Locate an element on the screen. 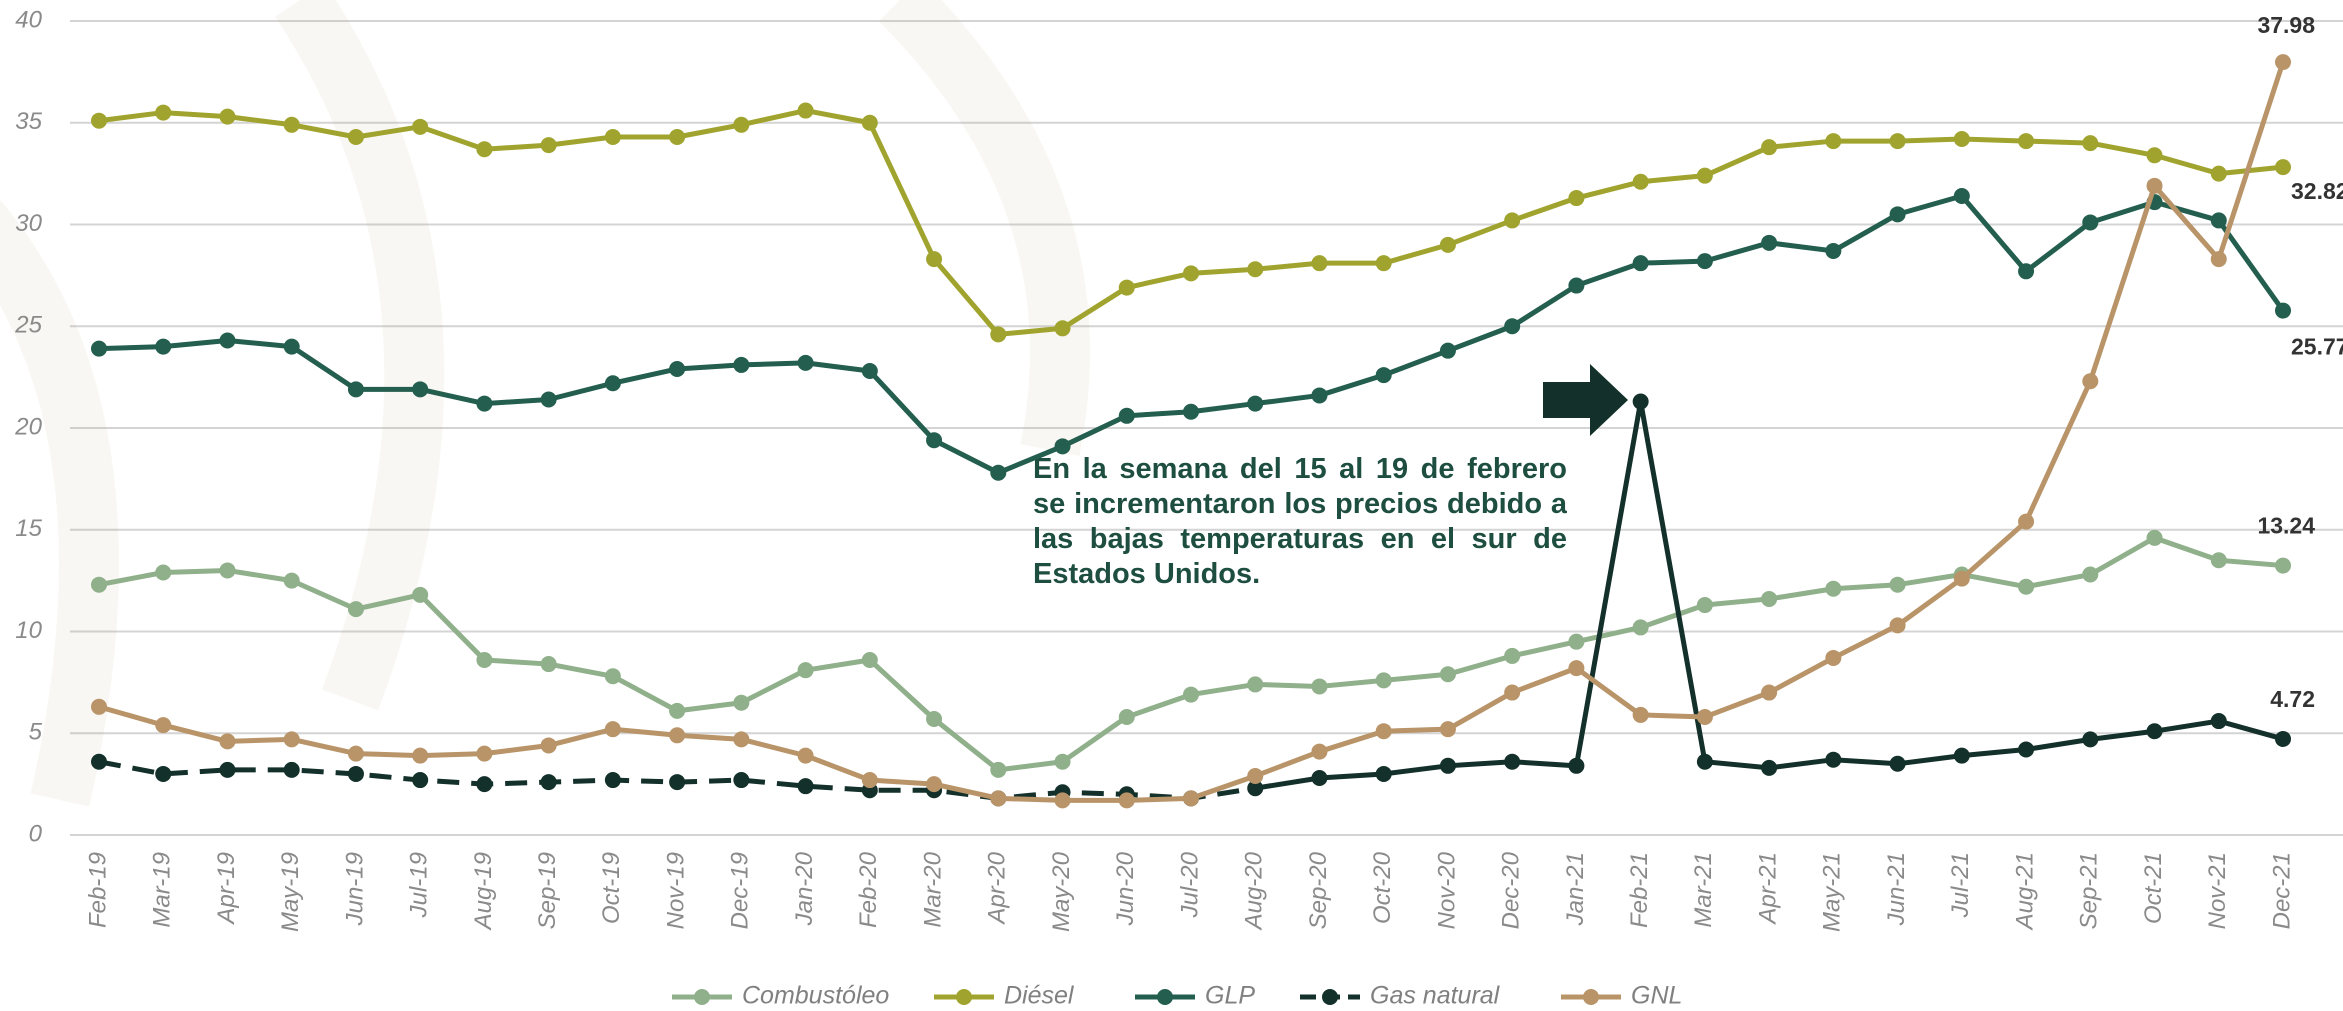  y-tick-label: 15 is located at coordinates (28, 528).